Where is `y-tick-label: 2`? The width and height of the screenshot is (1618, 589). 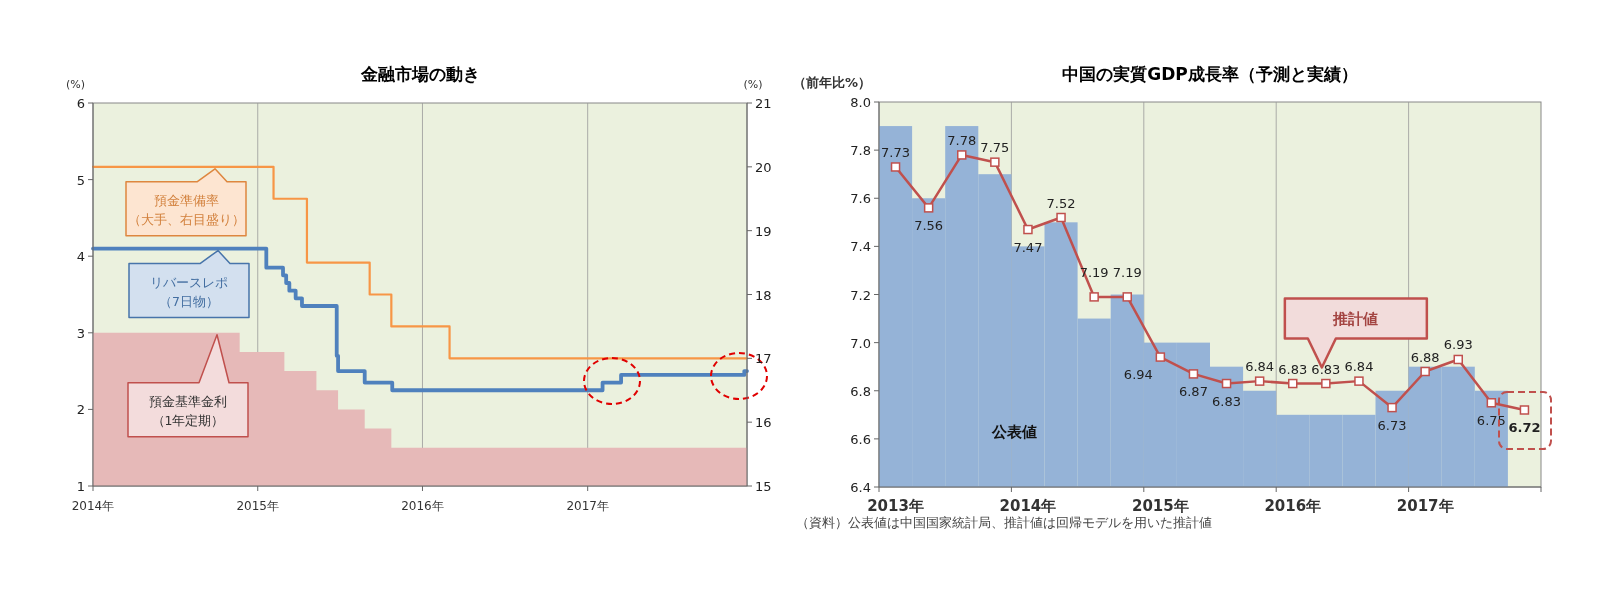
y-tick-label: 2 is located at coordinates (80, 410).